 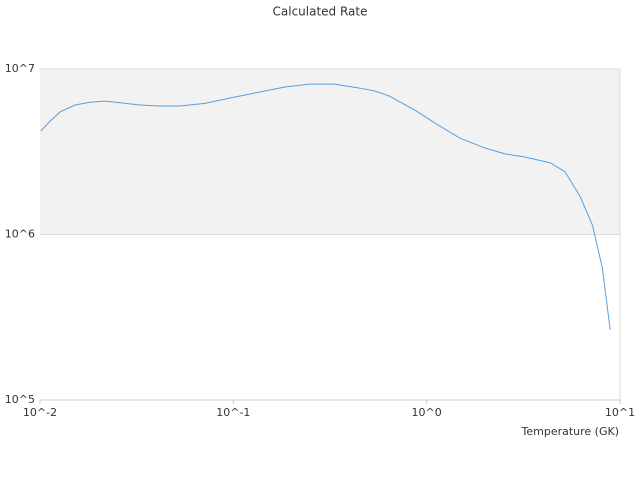 I want to click on y-tick-label: 10^5, so click(x=20, y=399).